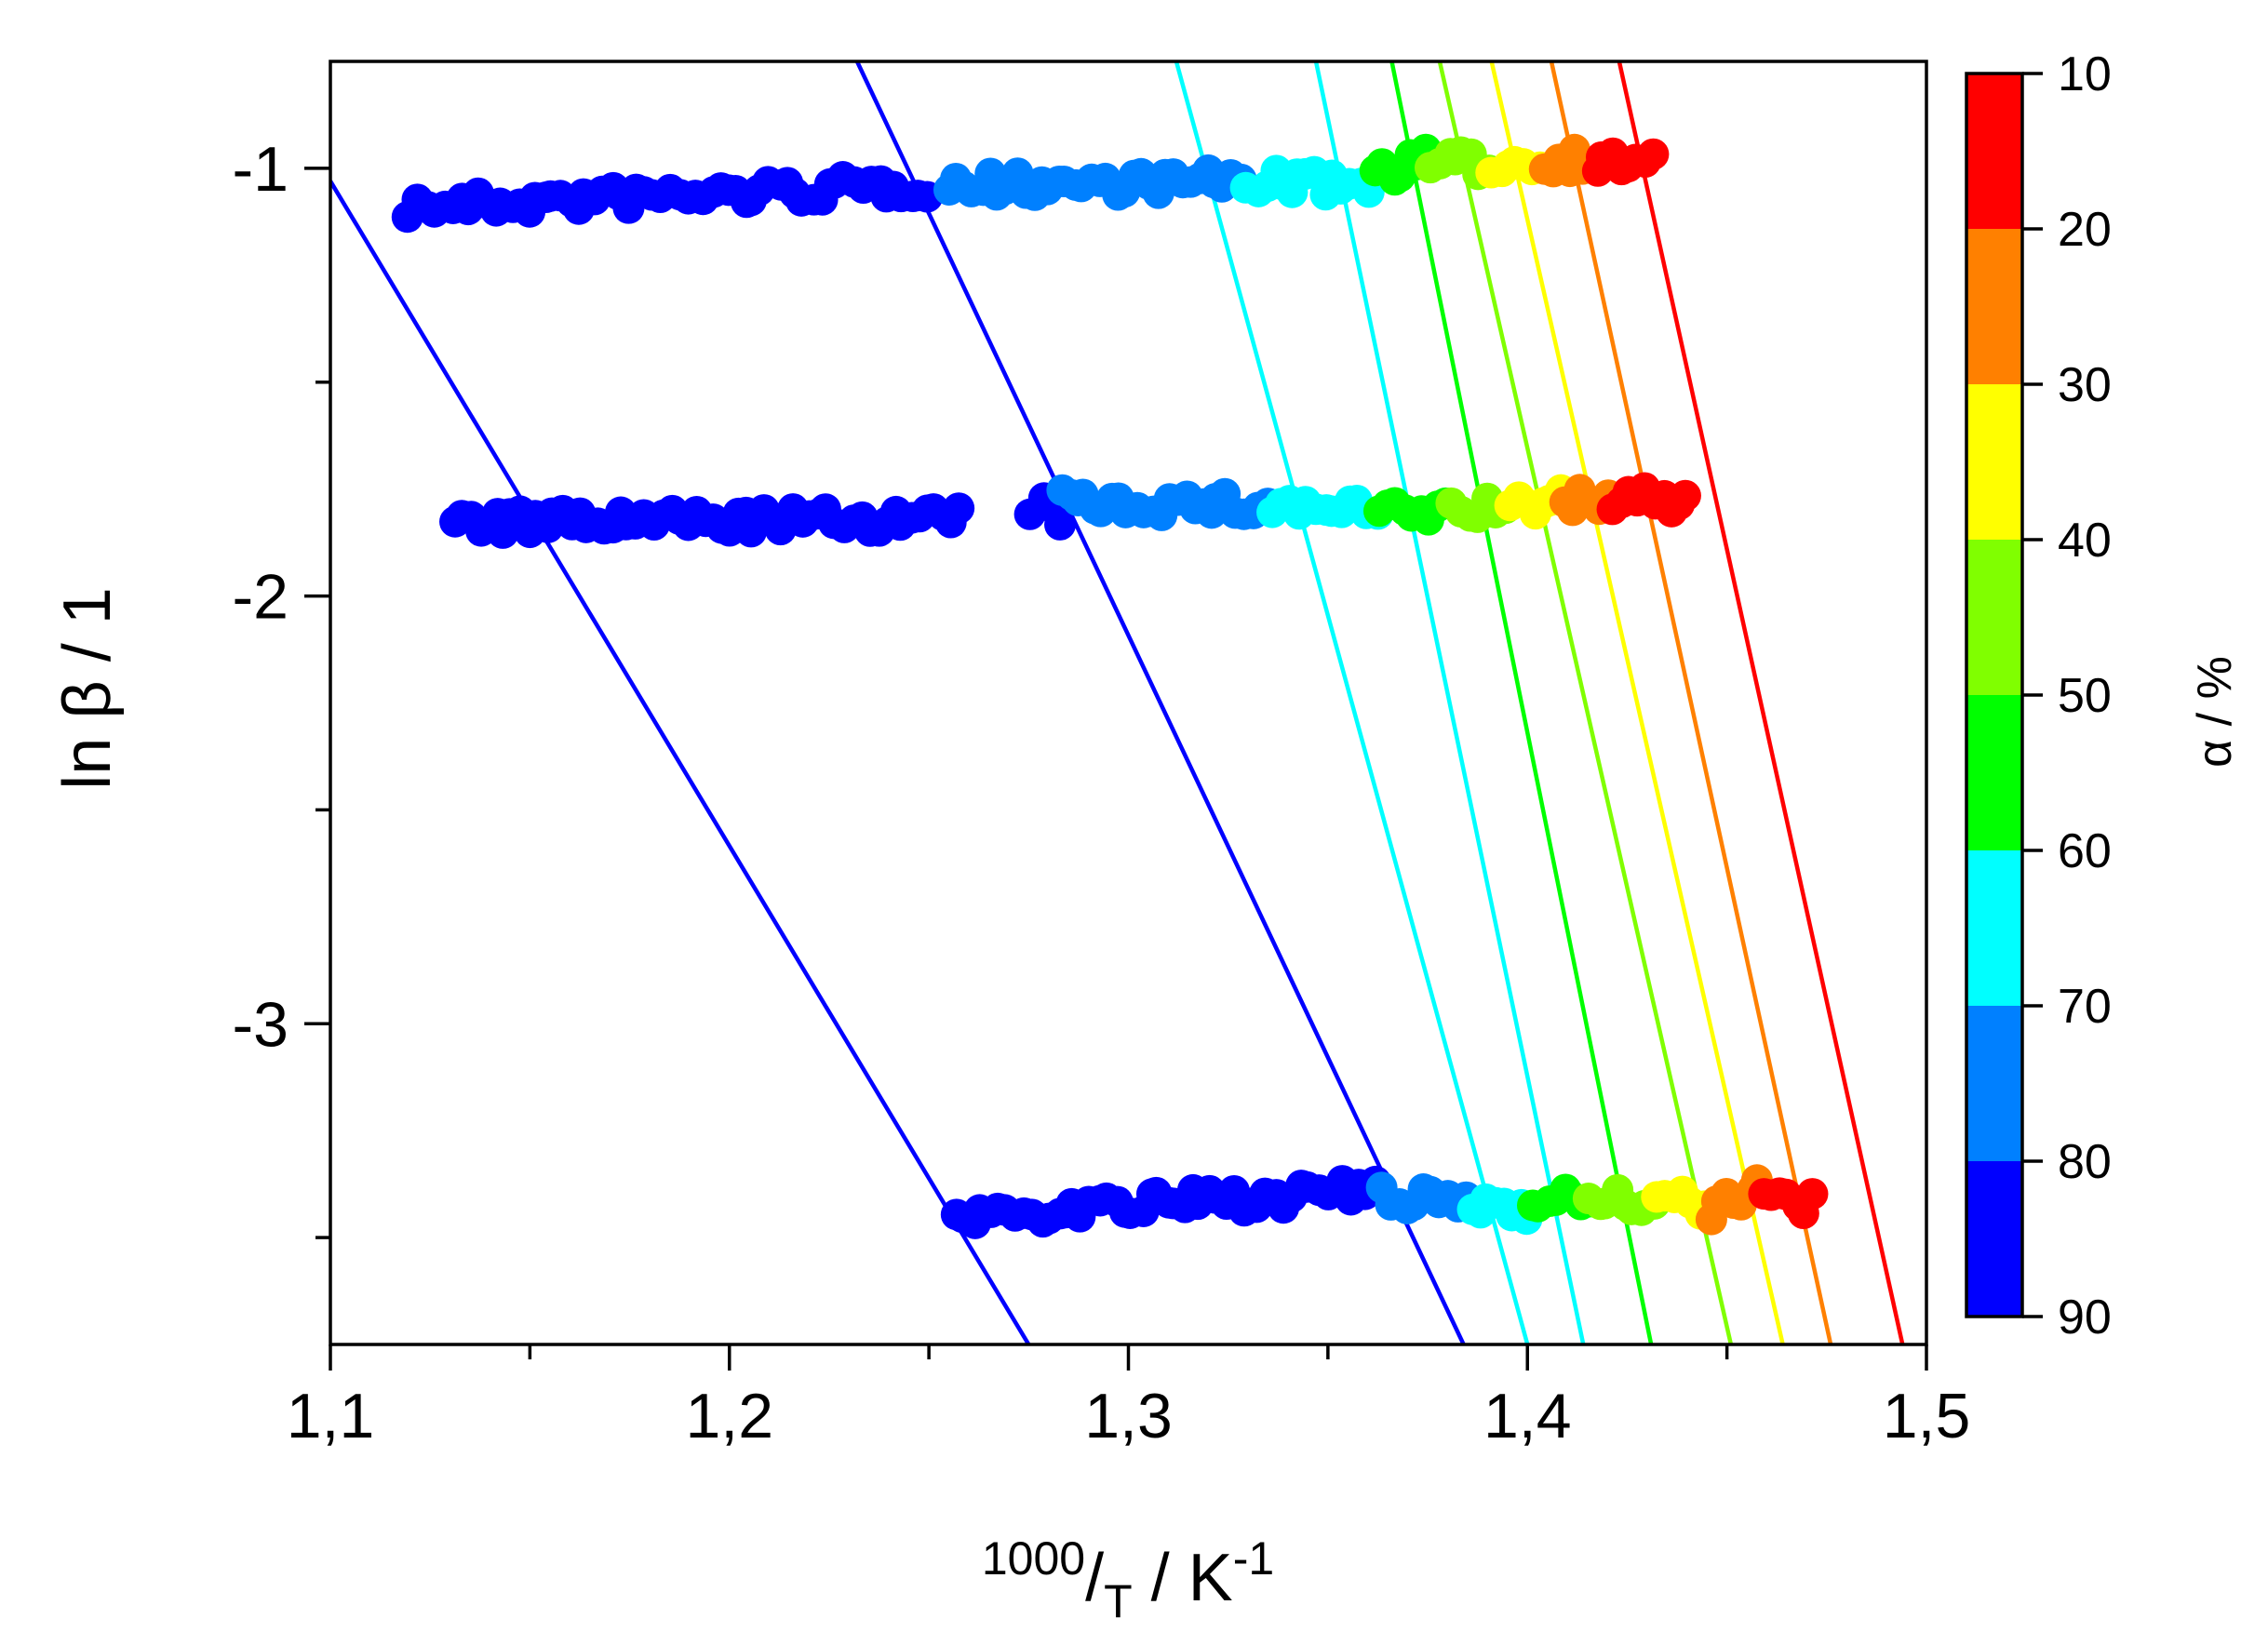  What do you see at coordinates (729, 1416) in the screenshot?
I see `x-tick-label: 1,2` at bounding box center [729, 1416].